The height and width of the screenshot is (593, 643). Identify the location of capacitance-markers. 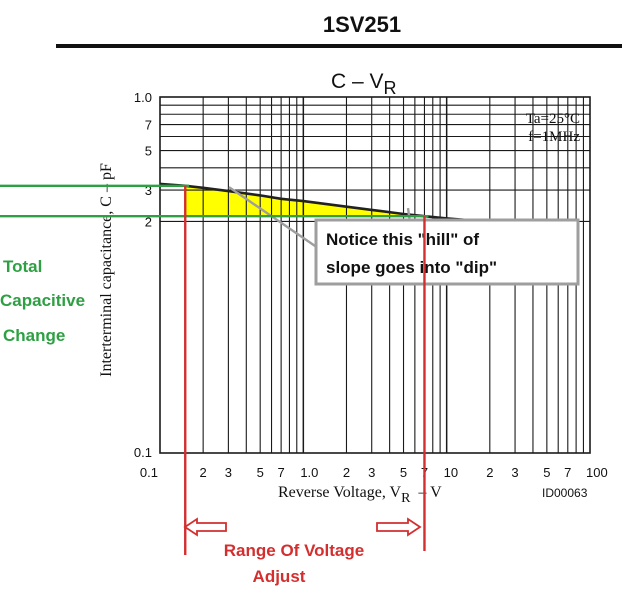
(214, 201).